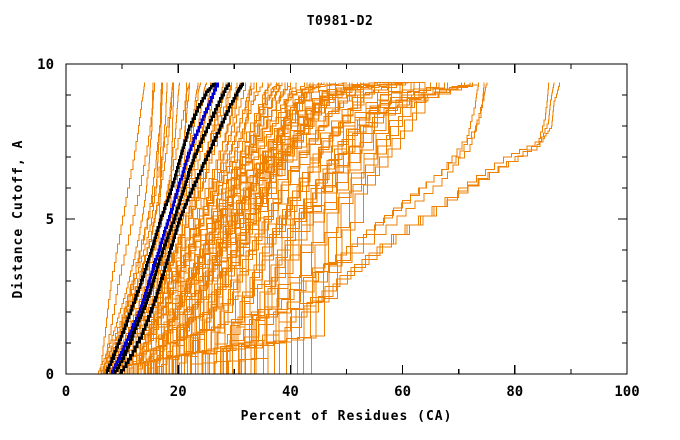  I want to click on x-tick-label-20: 20, so click(178, 392).